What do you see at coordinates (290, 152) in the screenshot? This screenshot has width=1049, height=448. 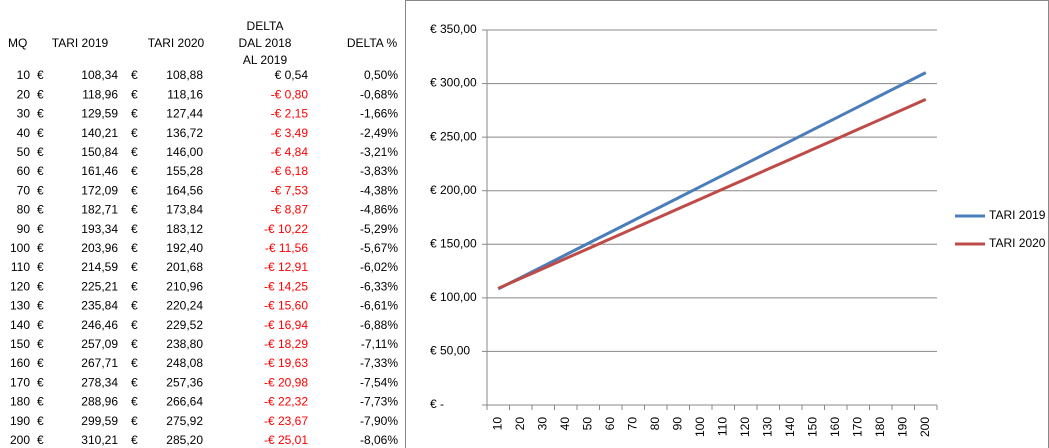 I see `table-cell: -€ 4,84` at bounding box center [290, 152].